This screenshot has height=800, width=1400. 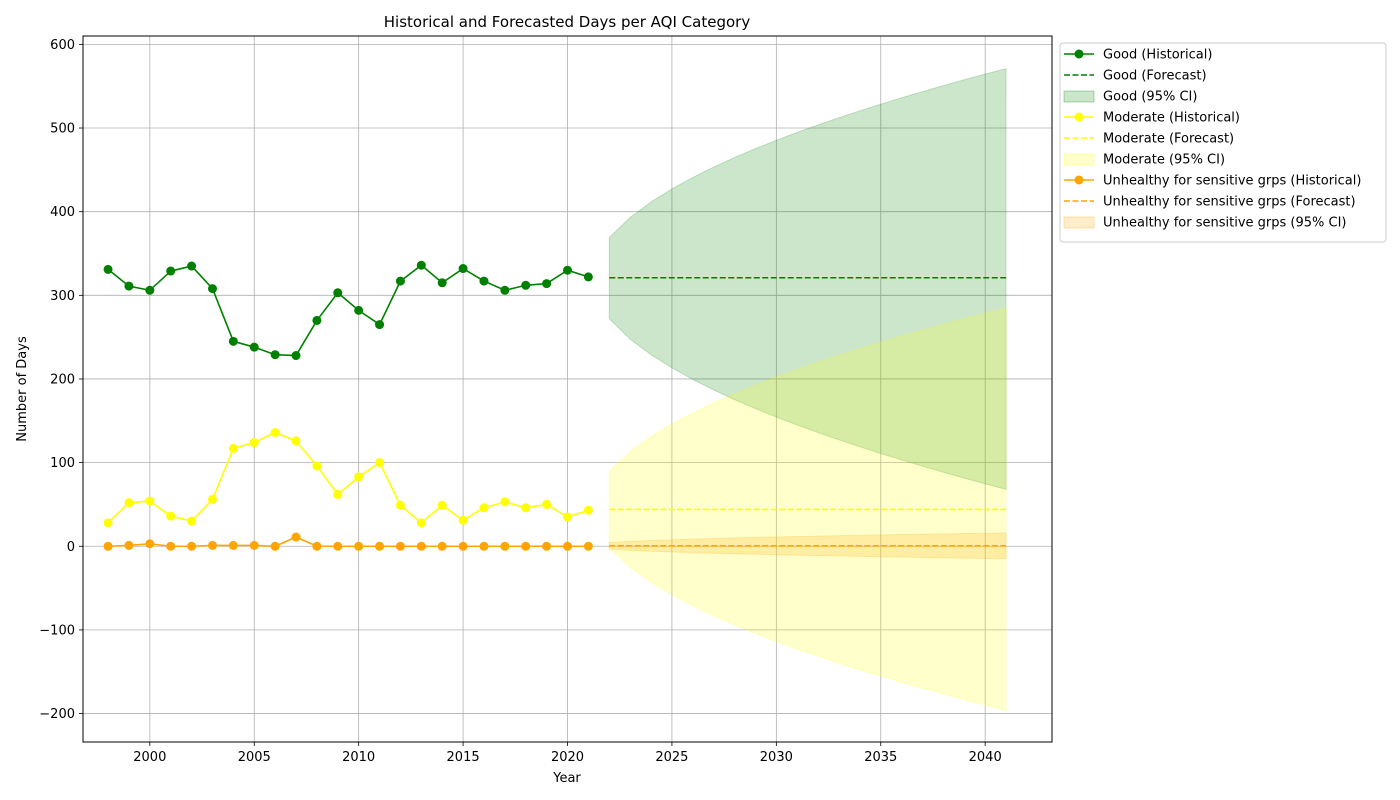 I want to click on legend-label: Good (Forecast), so click(x=1155, y=76).